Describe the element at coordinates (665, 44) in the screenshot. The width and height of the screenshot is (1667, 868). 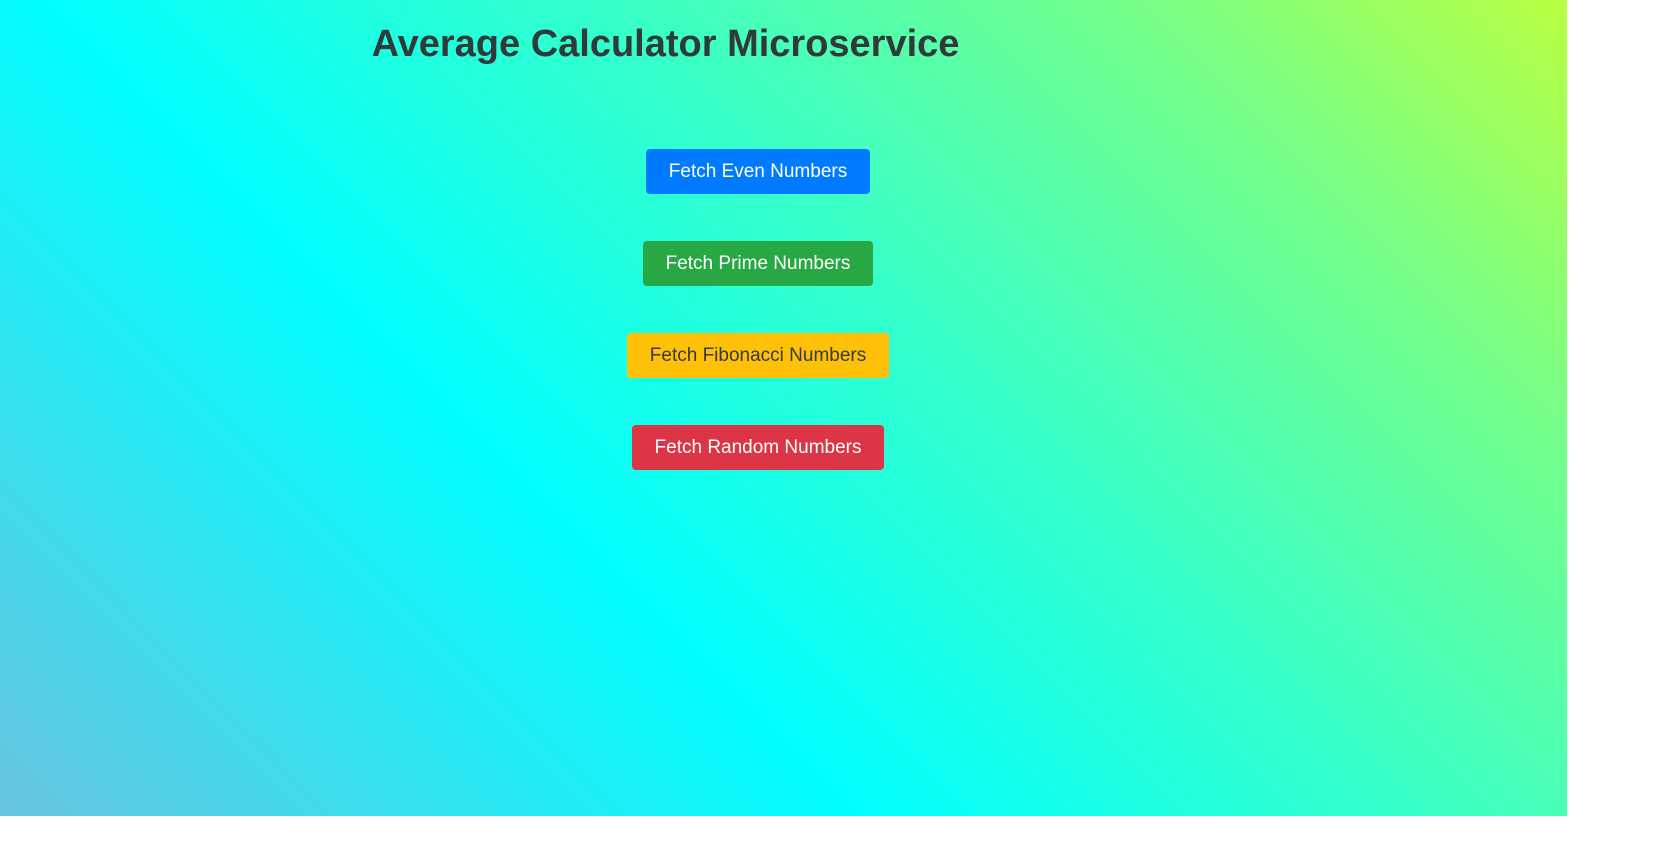
I see `page-title: Average Calculator Microservice` at that location.